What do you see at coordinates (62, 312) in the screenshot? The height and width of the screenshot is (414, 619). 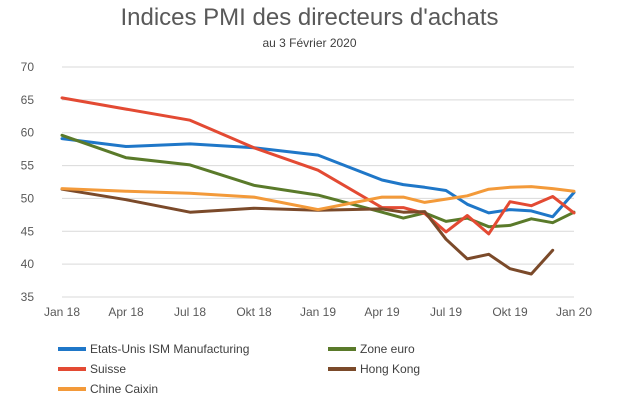 I see `x-tick-label: Jan 18` at bounding box center [62, 312].